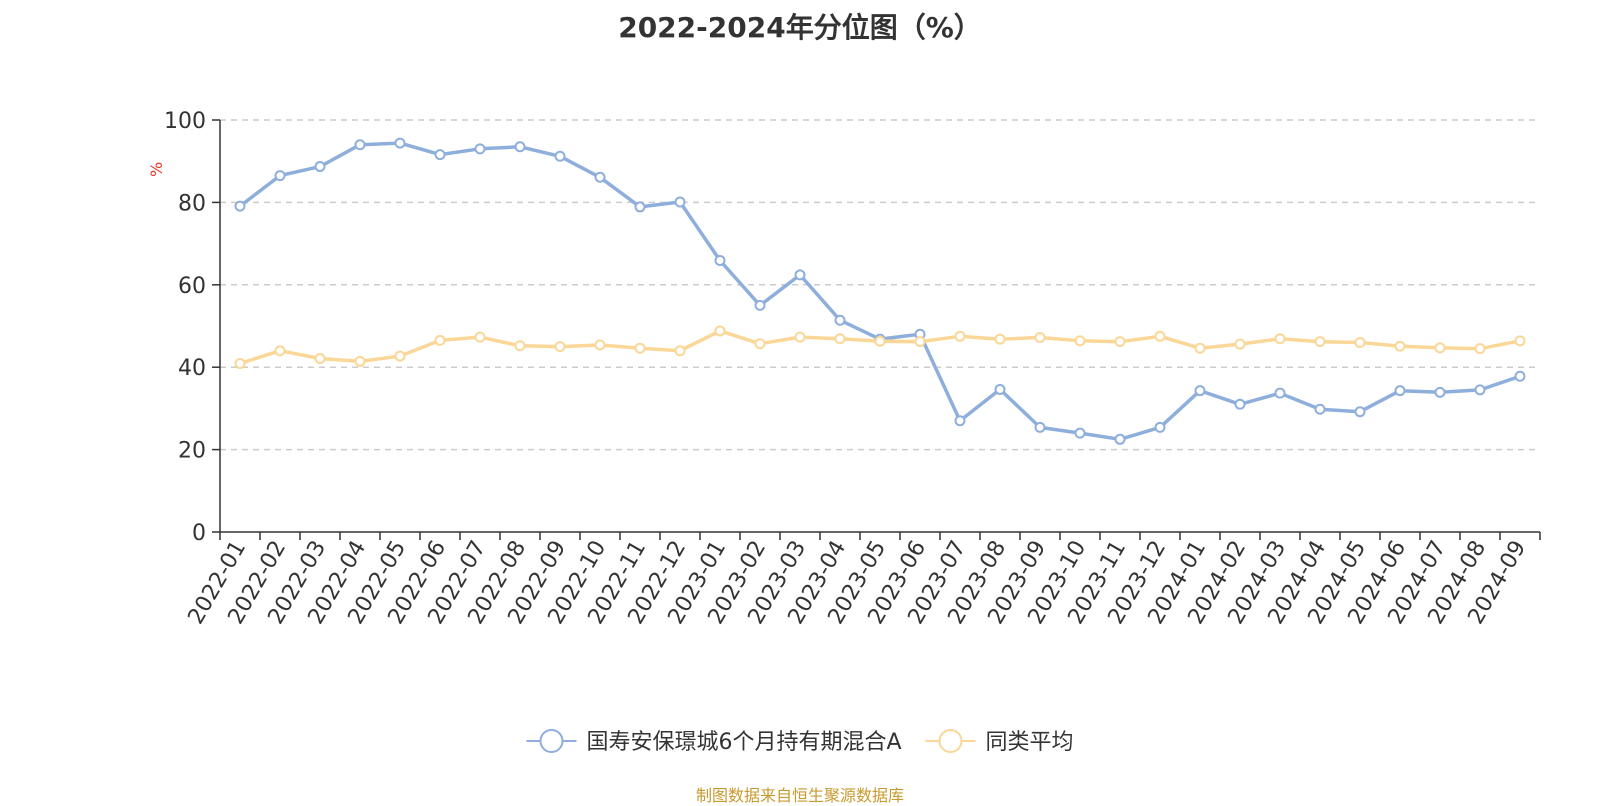 This screenshot has width=1600, height=806. What do you see at coordinates (199, 533) in the screenshot?
I see `y-tick-label: 0` at bounding box center [199, 533].